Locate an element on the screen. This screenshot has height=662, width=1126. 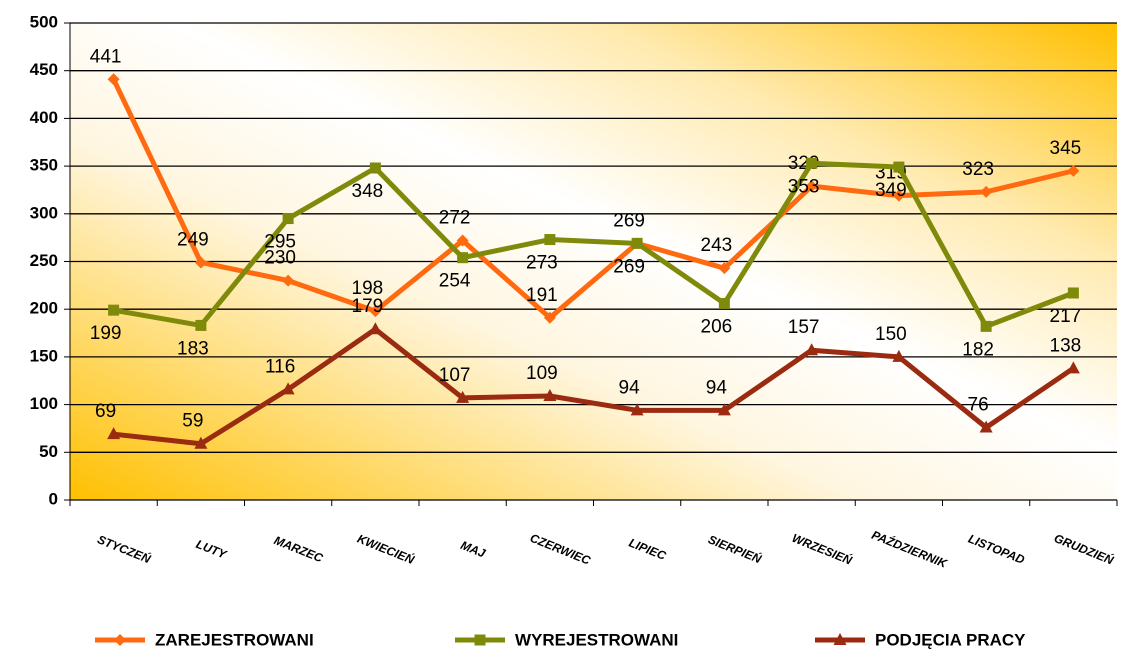
y-tick-label: 350 is located at coordinates (44, 165).